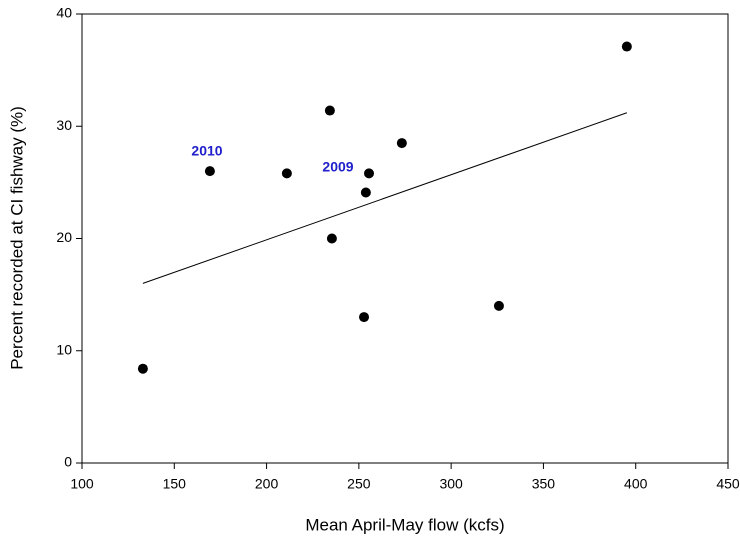  What do you see at coordinates (64, 237) in the screenshot?
I see `y-tick-label: 20` at bounding box center [64, 237].